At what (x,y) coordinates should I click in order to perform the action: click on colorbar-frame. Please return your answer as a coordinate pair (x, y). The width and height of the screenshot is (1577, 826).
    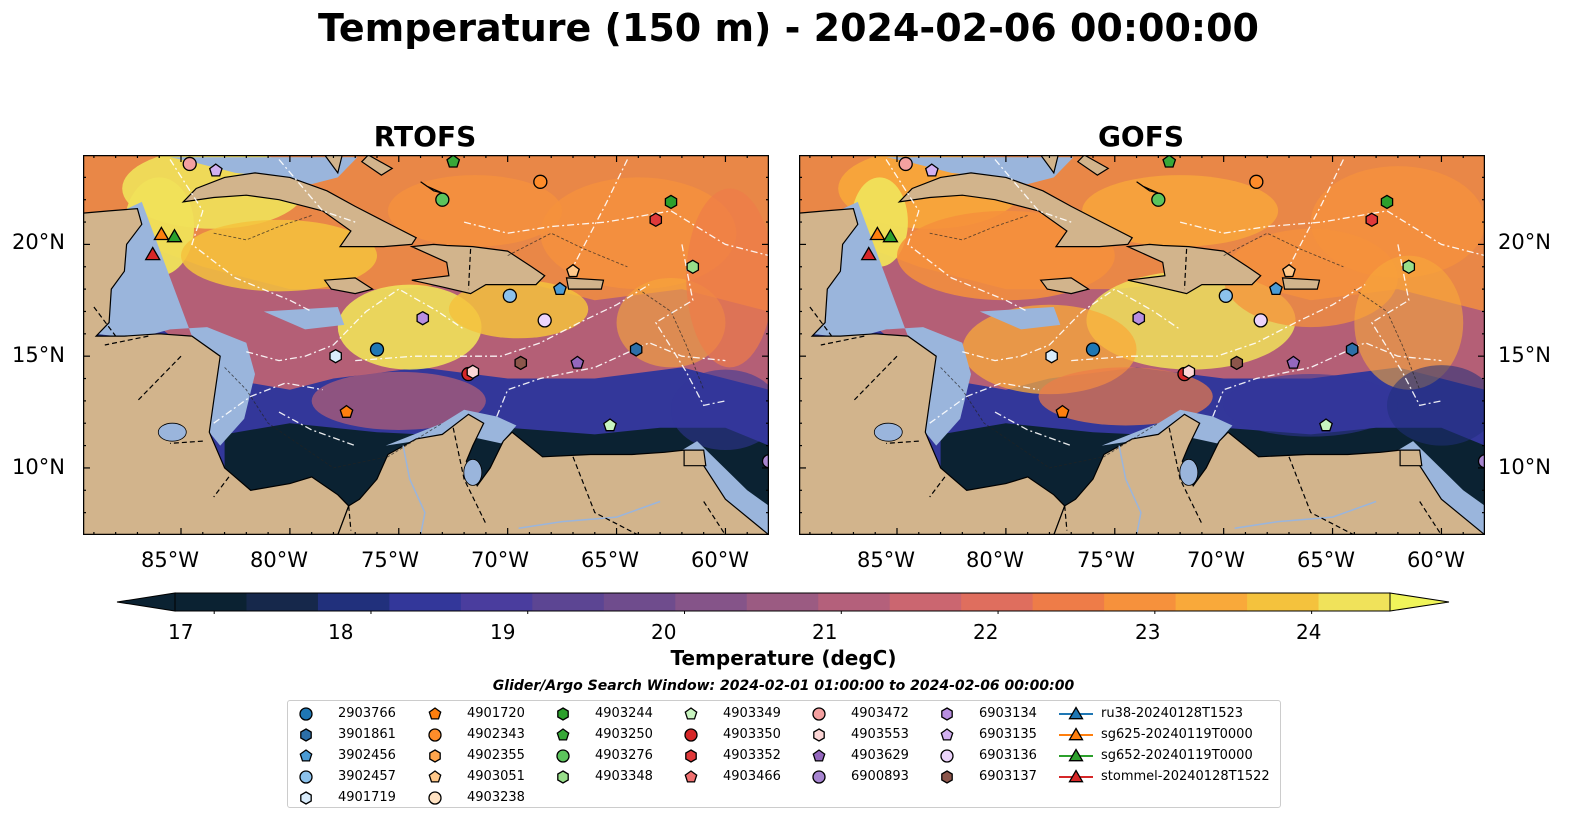
    Looking at the image, I should click on (782, 602).